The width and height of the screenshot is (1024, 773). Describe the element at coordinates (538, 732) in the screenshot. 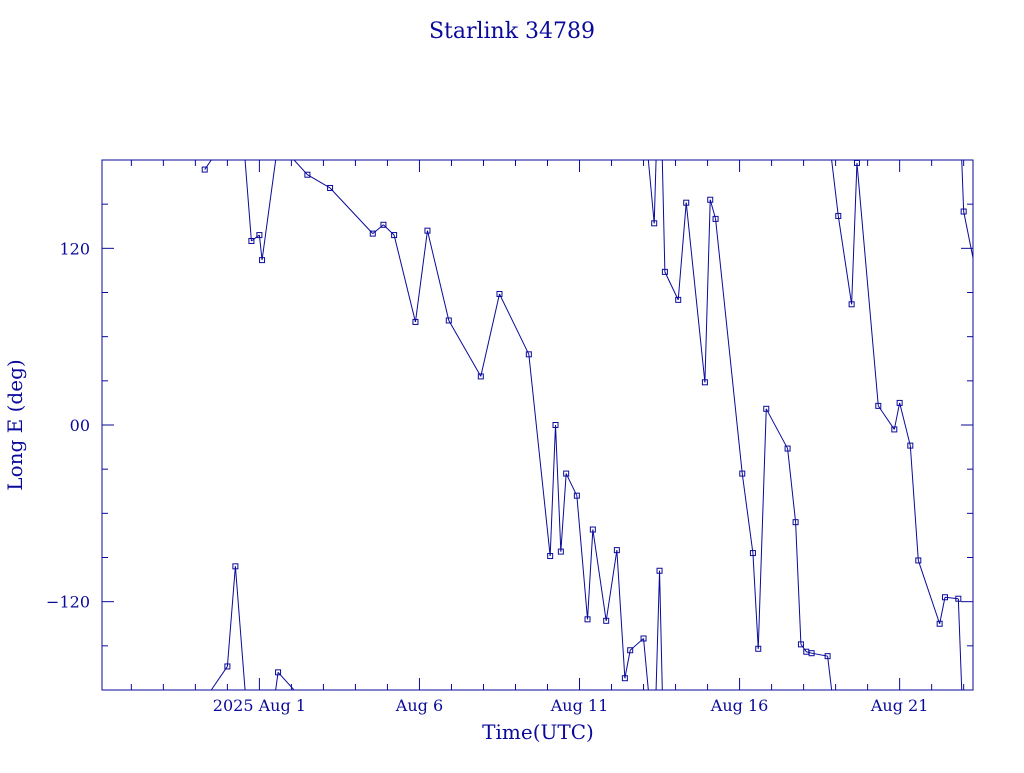

I see `x-axis-label: Time(UTC)` at that location.